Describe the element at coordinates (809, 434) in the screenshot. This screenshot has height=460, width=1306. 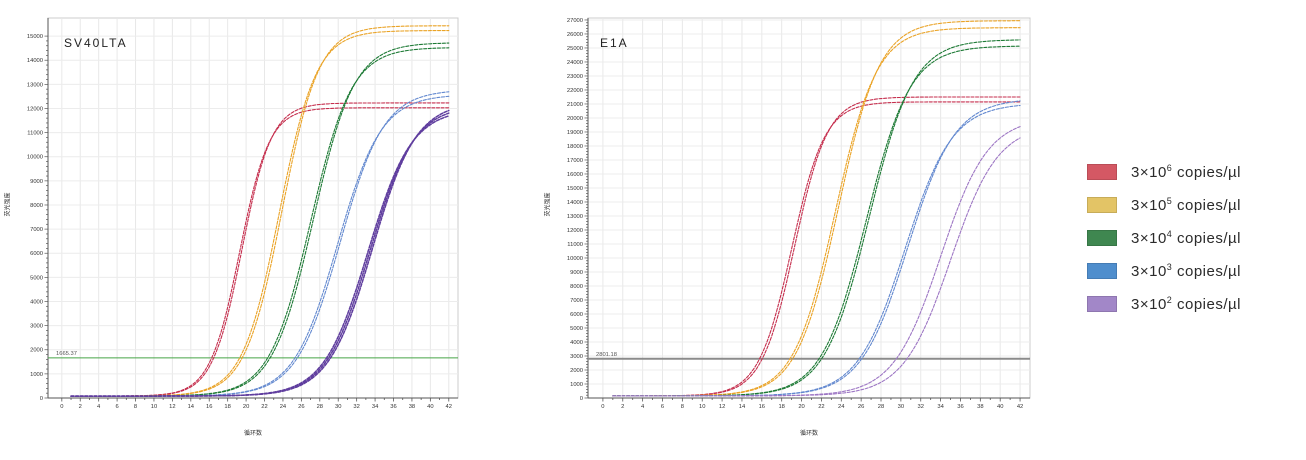
I see `x-axis-label-e1a: 循环数` at that location.